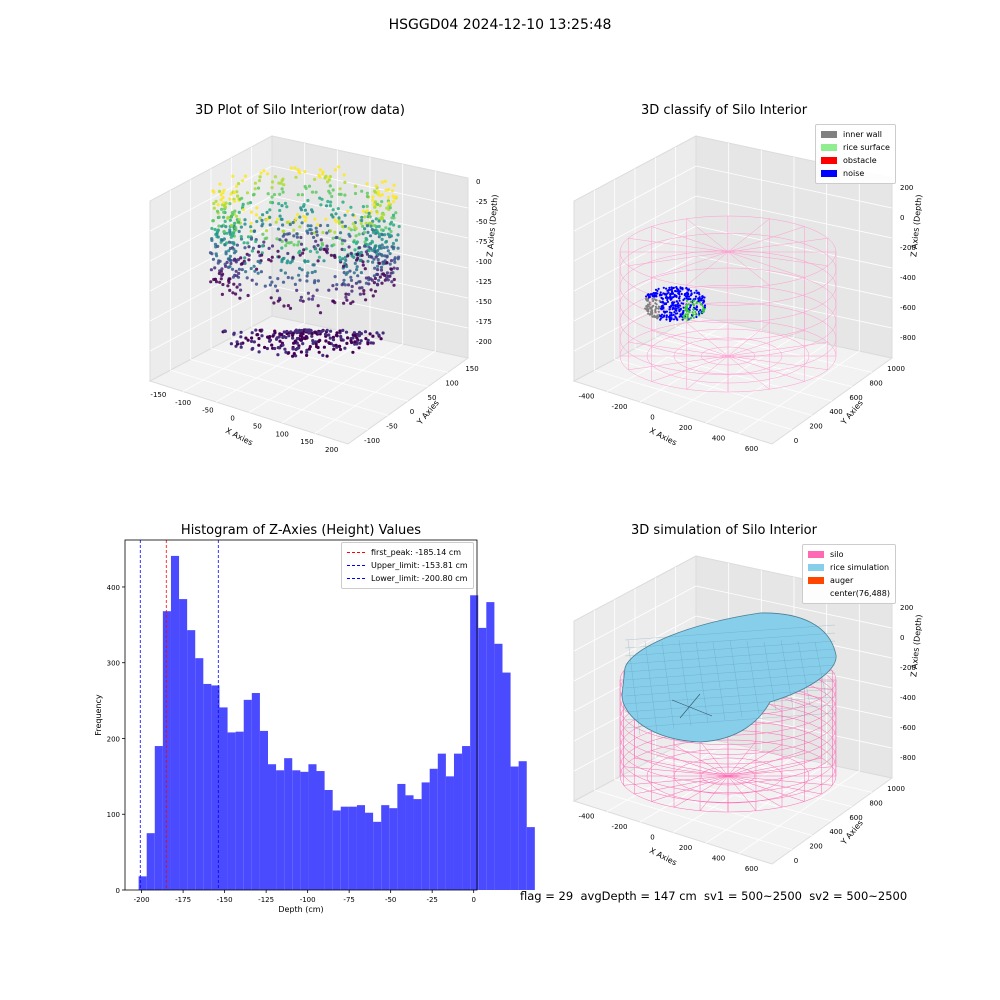  What do you see at coordinates (281, 434) in the screenshot?
I see `panel1-x-tick: 100` at bounding box center [281, 434].